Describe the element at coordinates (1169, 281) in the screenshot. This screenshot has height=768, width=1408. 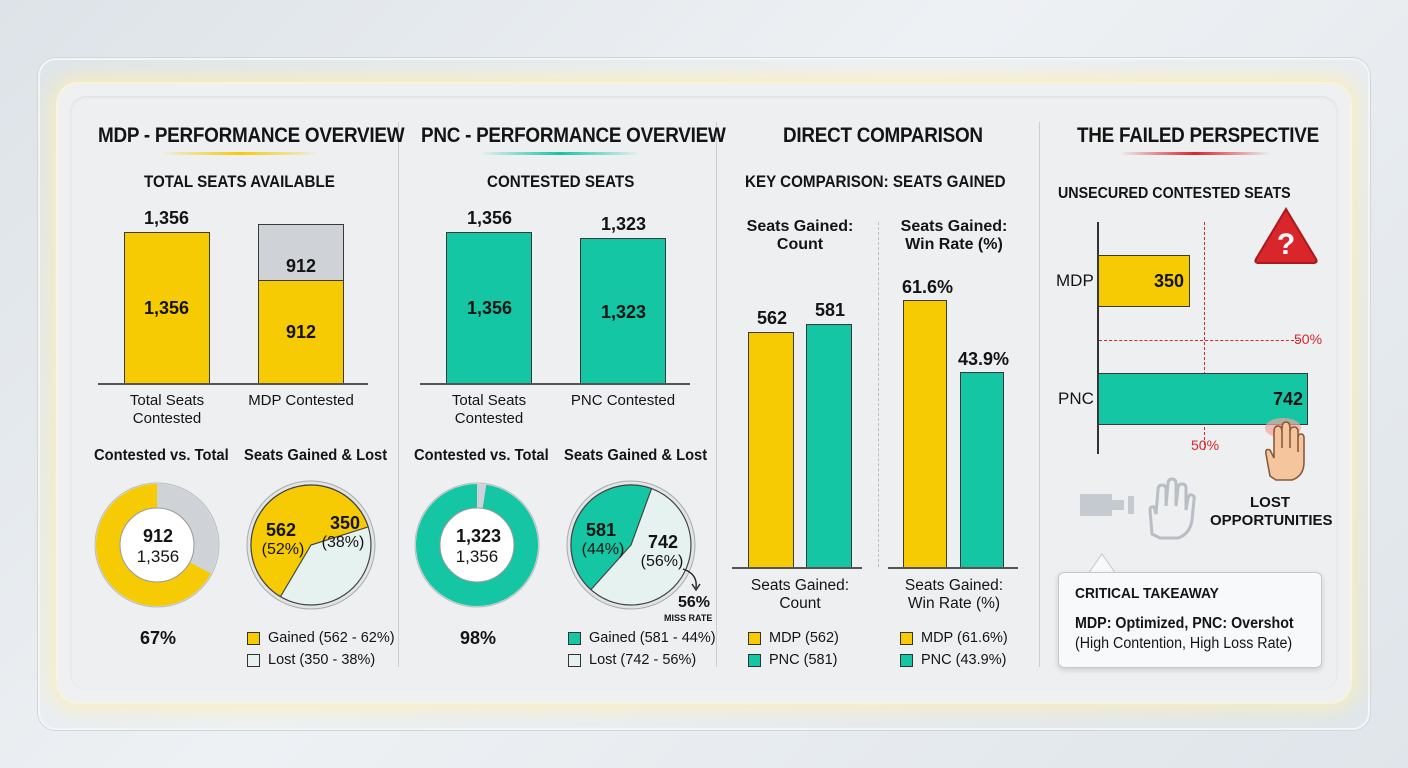
I see `bar-value-label: 350` at that location.